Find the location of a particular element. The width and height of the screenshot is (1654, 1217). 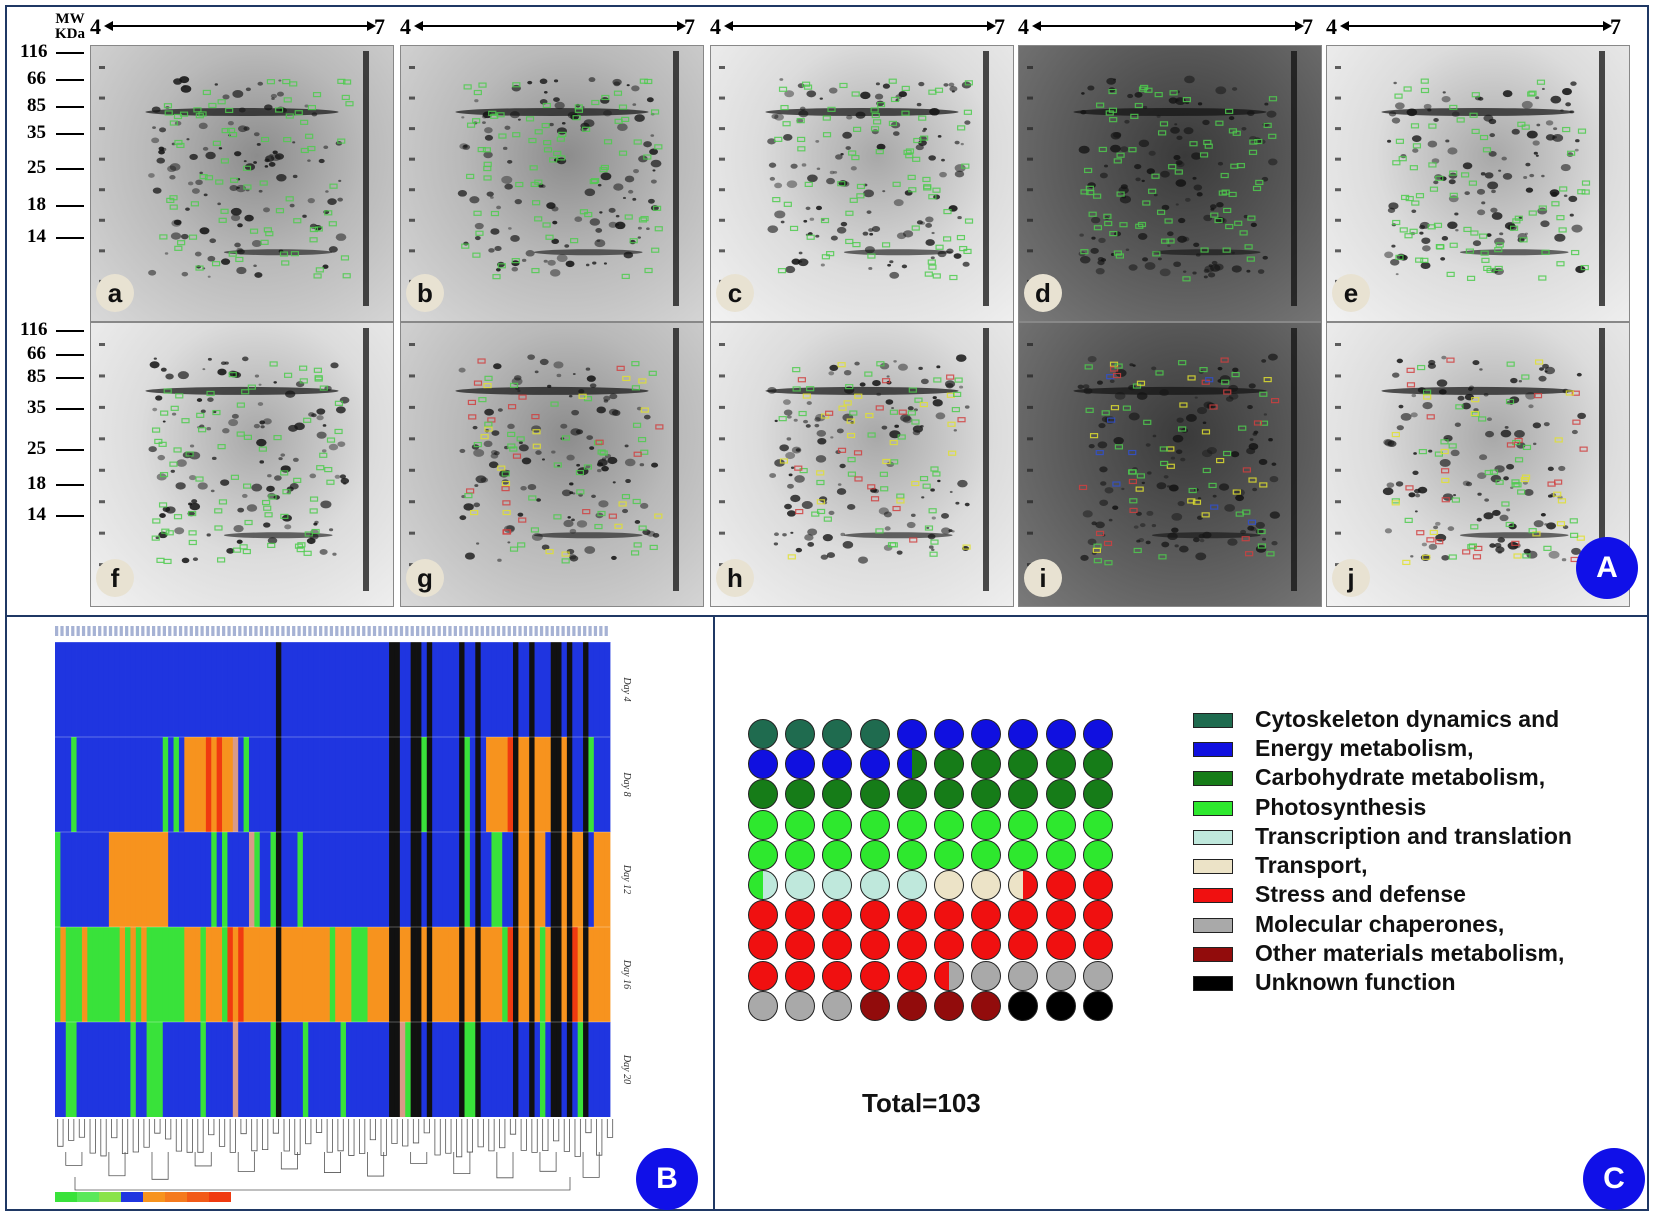

dendrogram is located at coordinates (335, 1155).